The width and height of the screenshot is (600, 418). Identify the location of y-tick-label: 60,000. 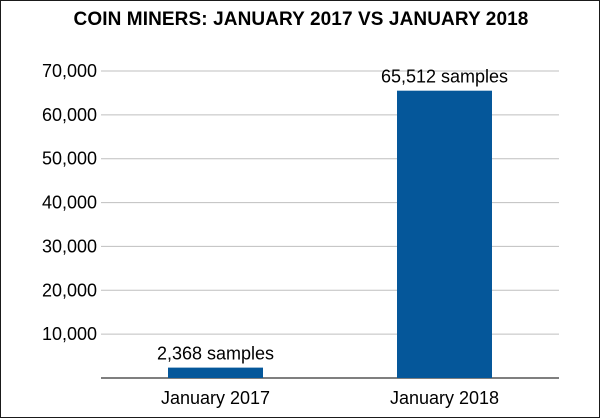
(69, 115).